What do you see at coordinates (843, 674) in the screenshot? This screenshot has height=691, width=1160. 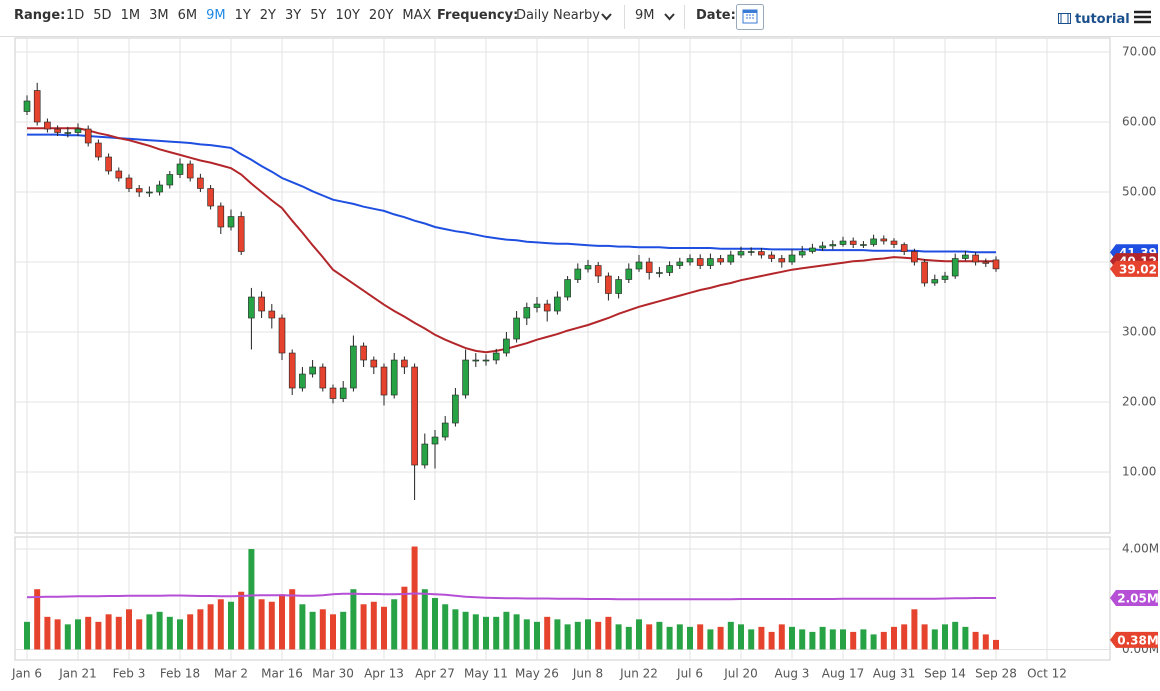 I see `x-tick-label: Aug 17` at bounding box center [843, 674].